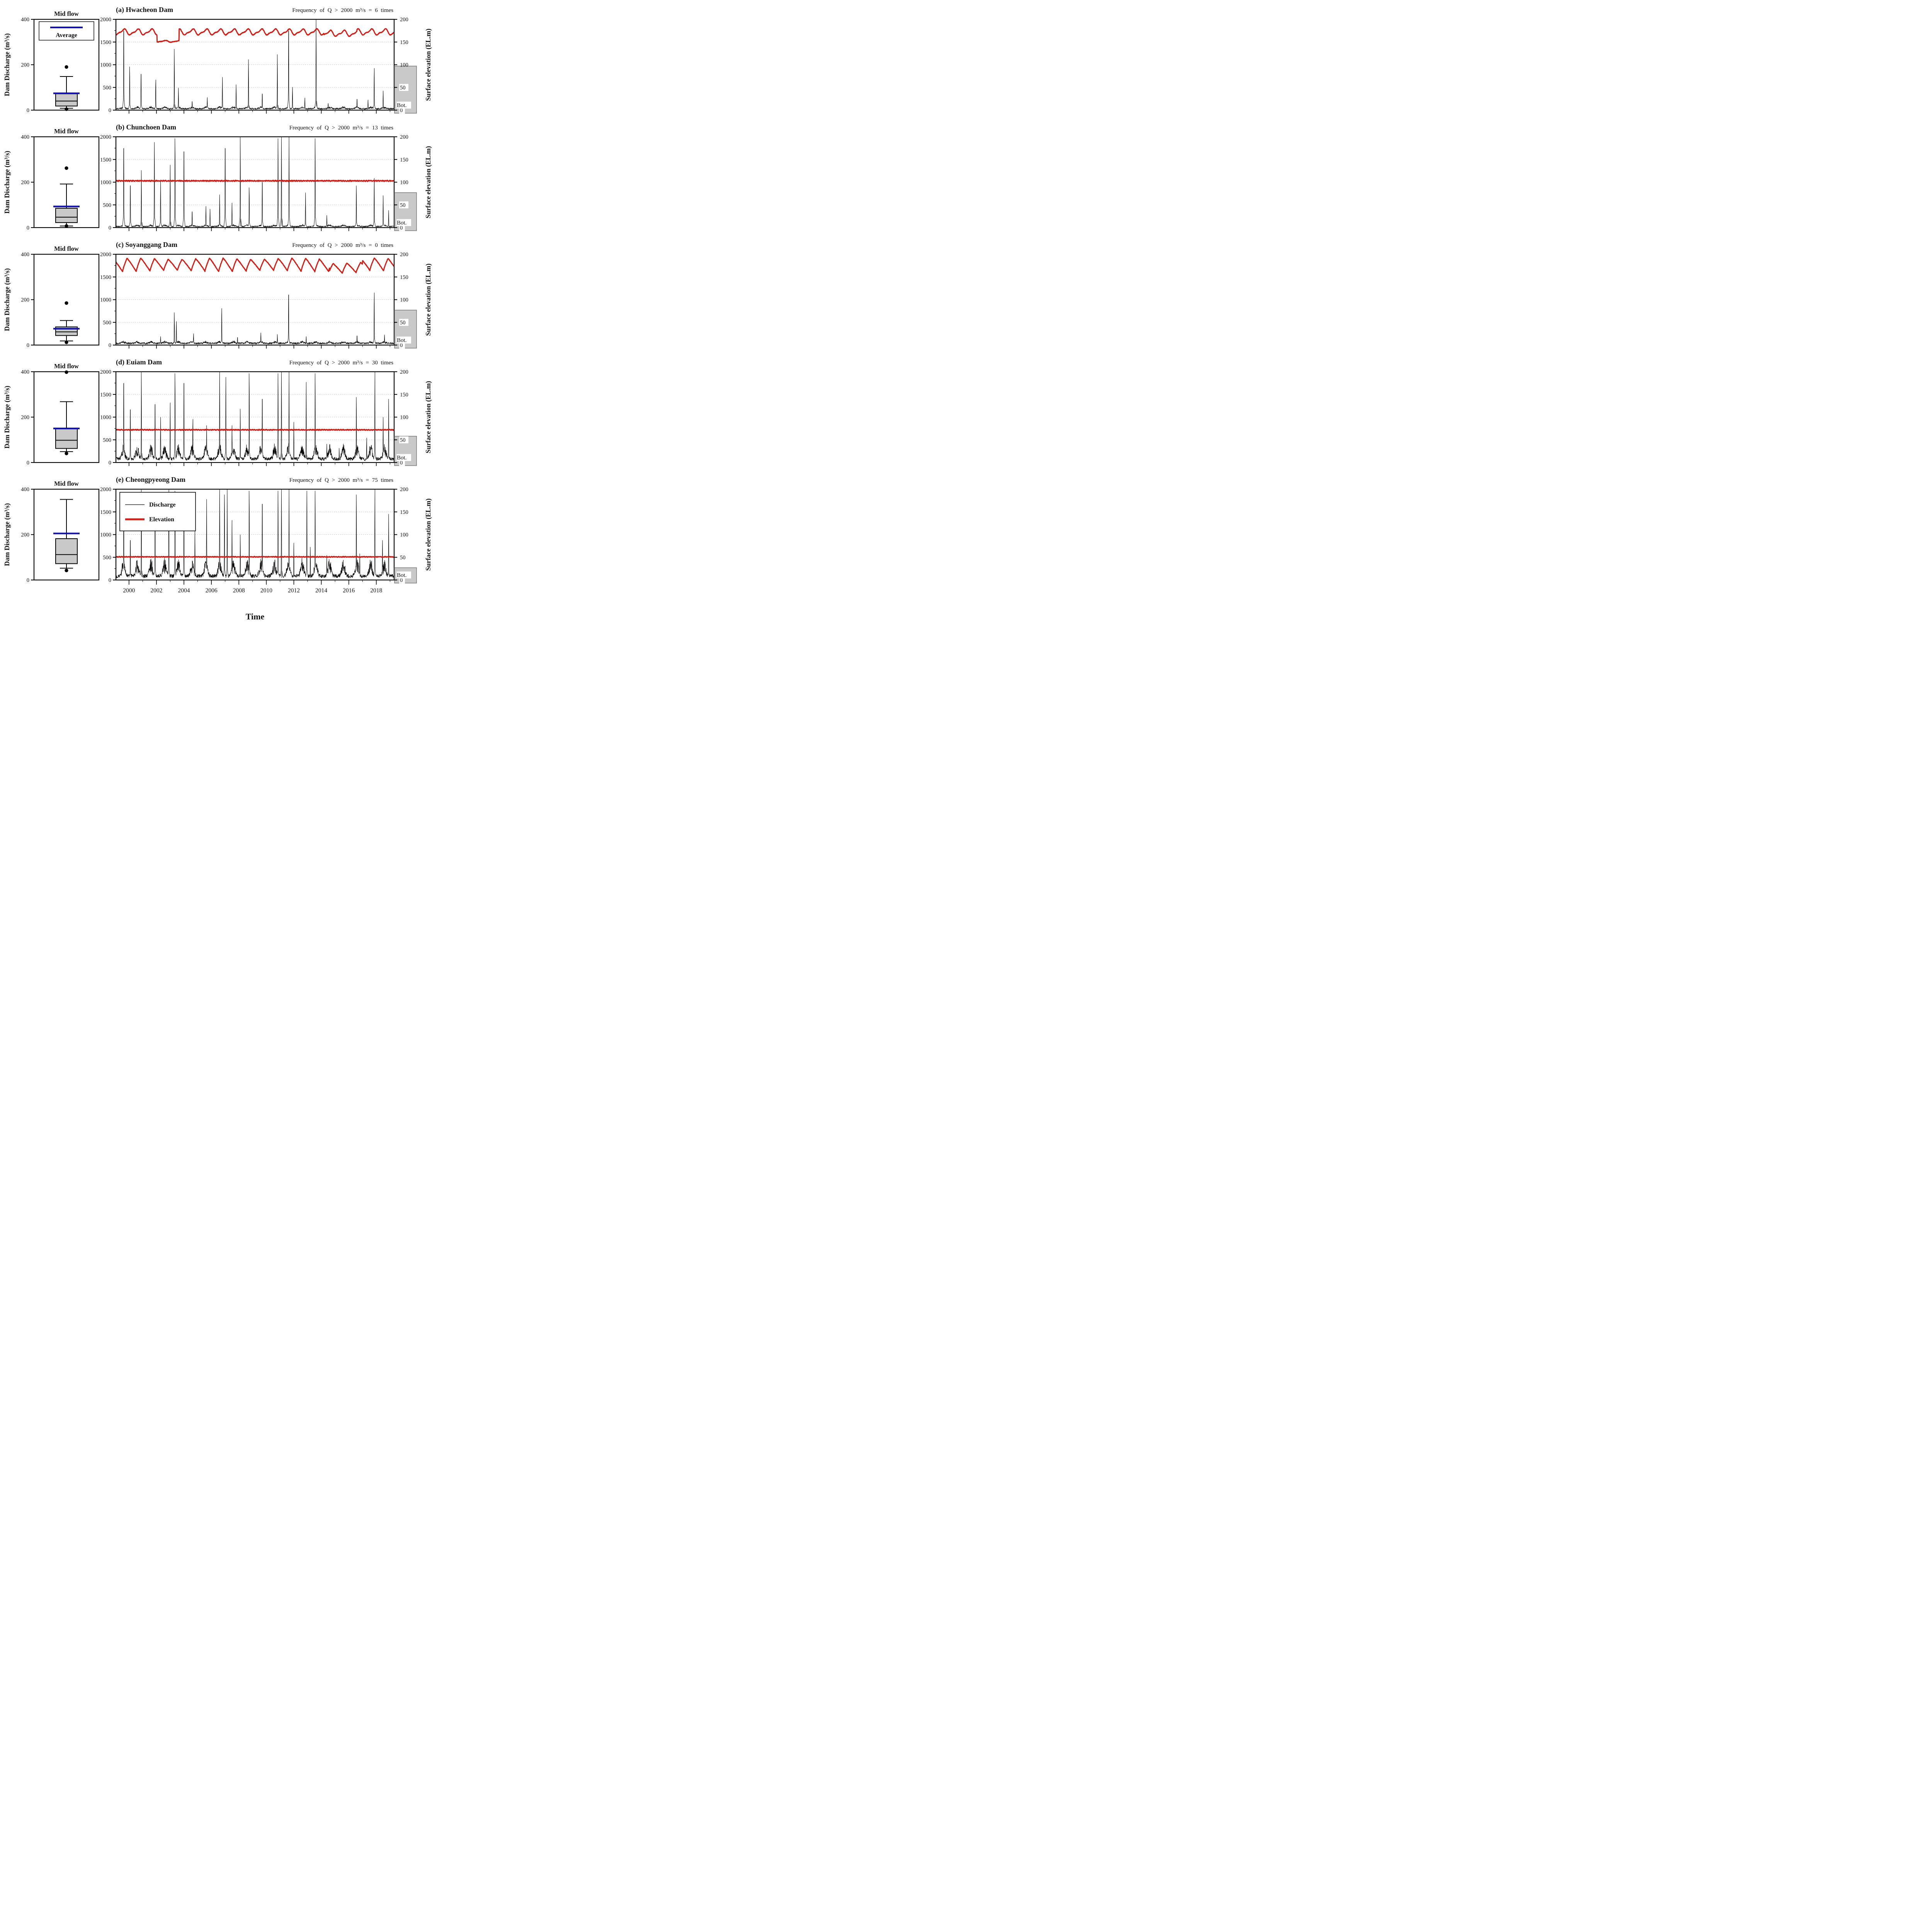  Describe the element at coordinates (376, 590) in the screenshot. I see `x-tick-label: 2018` at that location.